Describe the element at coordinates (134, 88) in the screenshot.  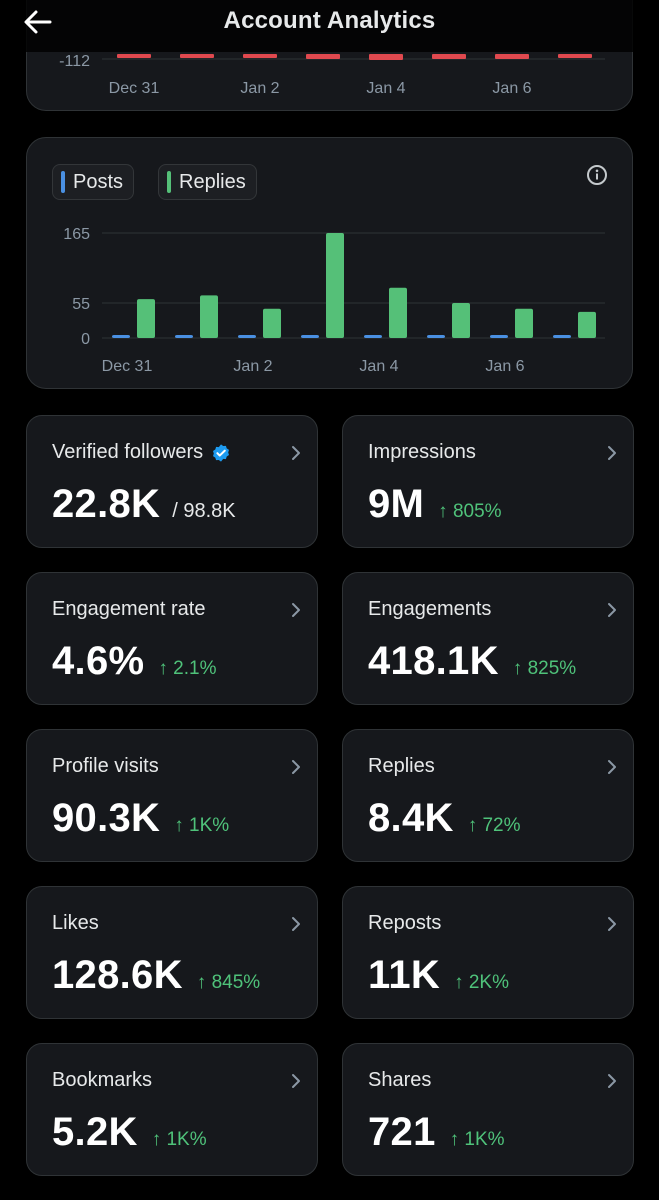
I see `top-x-label: Dec 31` at that location.